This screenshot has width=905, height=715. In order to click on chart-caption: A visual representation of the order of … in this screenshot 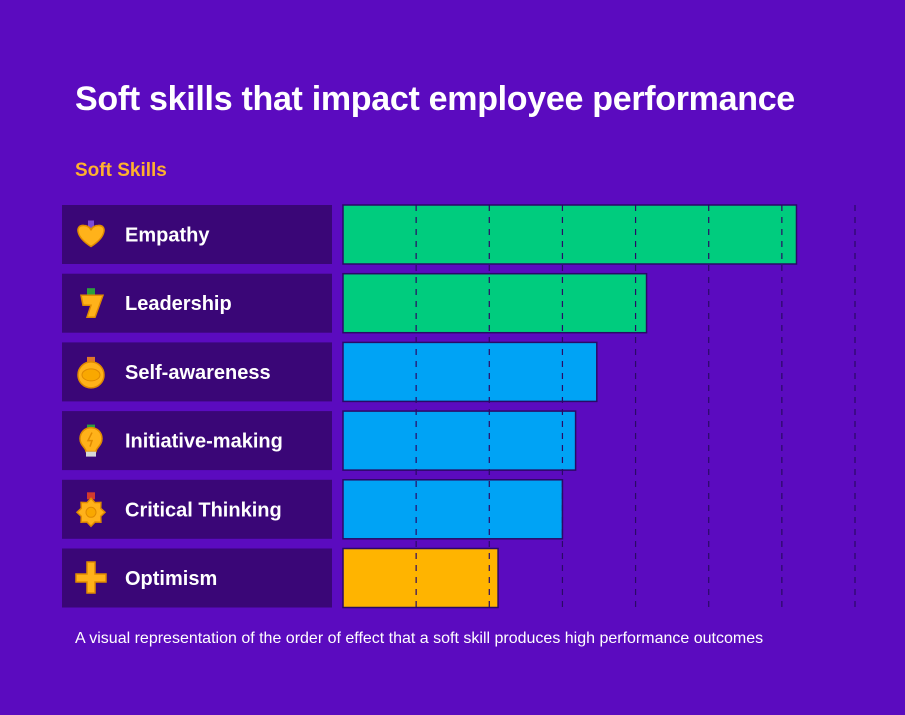, I will do `click(419, 638)`.